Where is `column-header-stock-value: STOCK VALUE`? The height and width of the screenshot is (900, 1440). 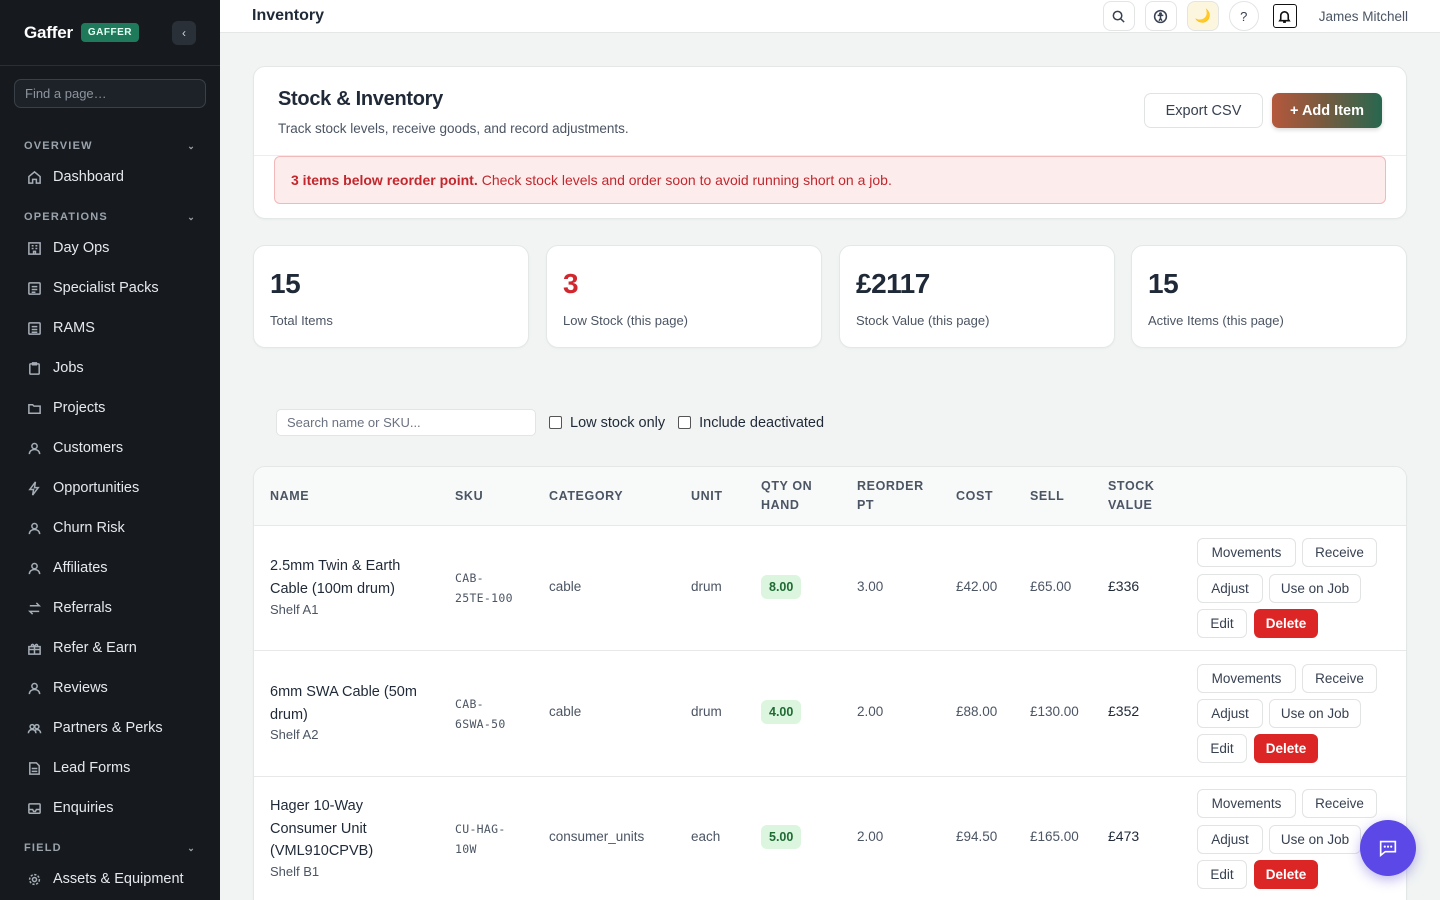
column-header-stock-value: STOCK VALUE is located at coordinates (1131, 496).